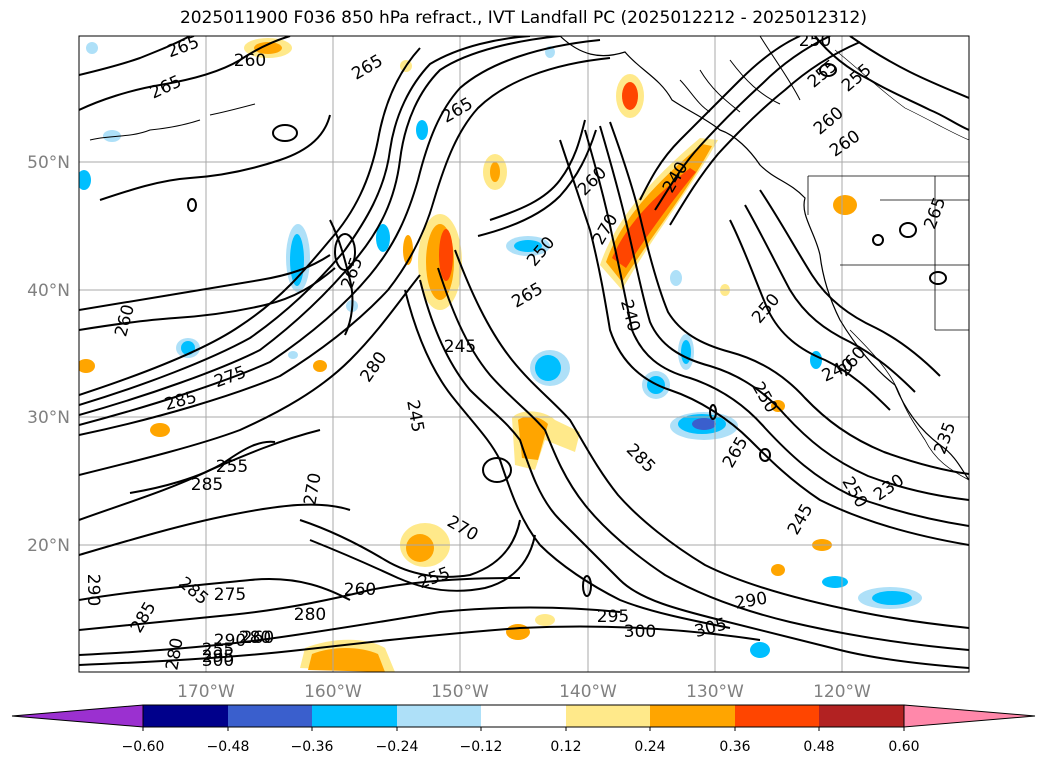 This screenshot has height=765, width=1047. What do you see at coordinates (481, 747) in the screenshot?
I see `colorbar-tick-label: −0.12` at bounding box center [481, 747].